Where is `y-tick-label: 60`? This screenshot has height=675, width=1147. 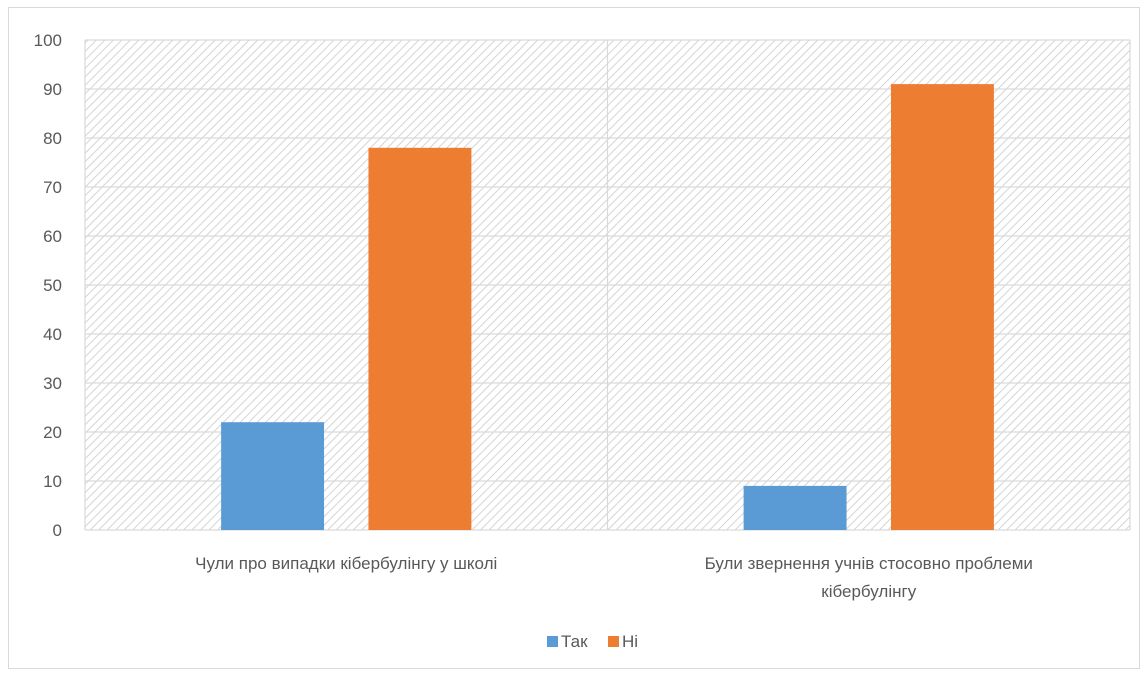
y-tick-label: 60 is located at coordinates (52, 236).